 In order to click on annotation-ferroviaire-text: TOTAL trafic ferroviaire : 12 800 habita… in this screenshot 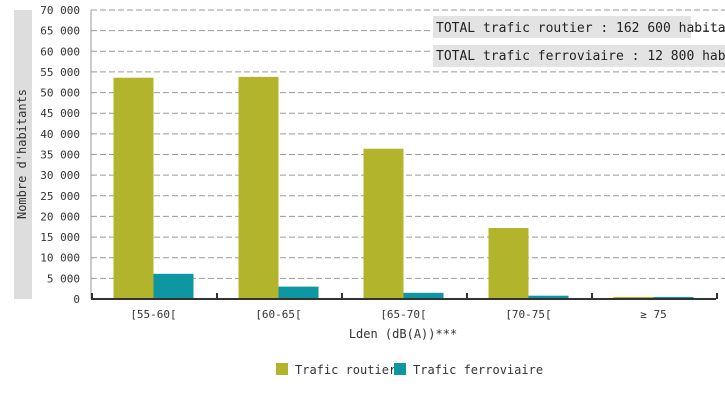, I will do `click(580, 56)`.